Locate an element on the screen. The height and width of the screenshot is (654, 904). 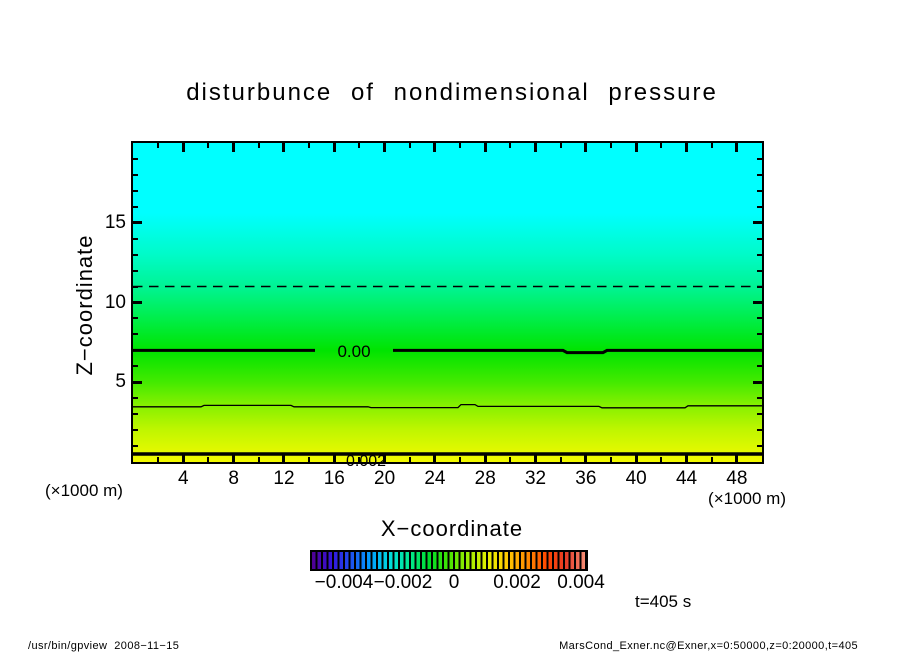
y-tick-label: 5 is located at coordinates (120, 382).